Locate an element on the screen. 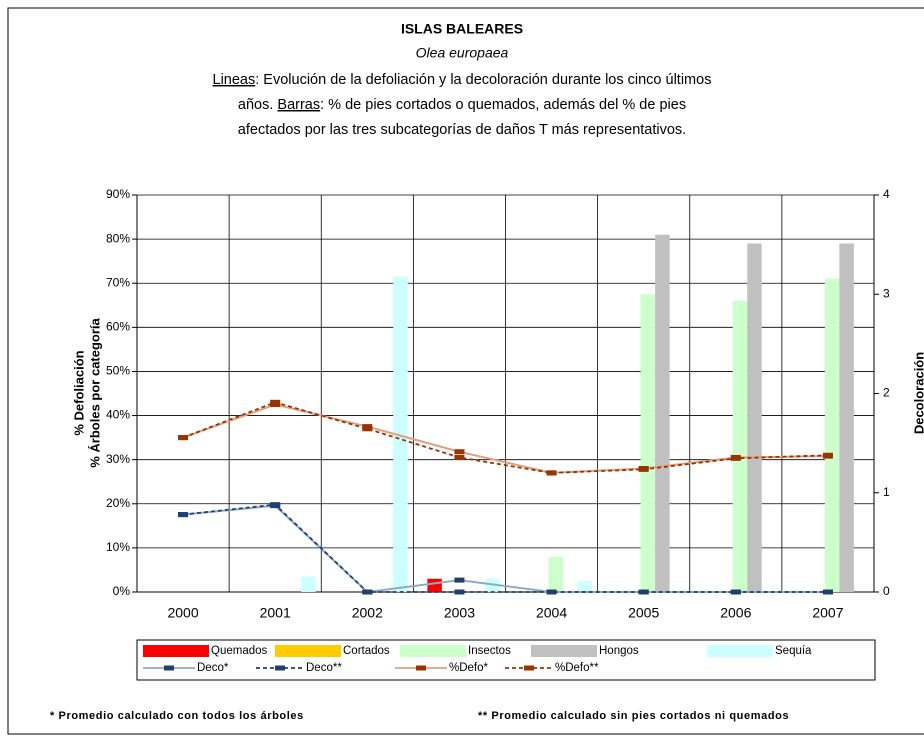 This screenshot has height=740, width=924. x-tick-label: 2003 is located at coordinates (459, 613).